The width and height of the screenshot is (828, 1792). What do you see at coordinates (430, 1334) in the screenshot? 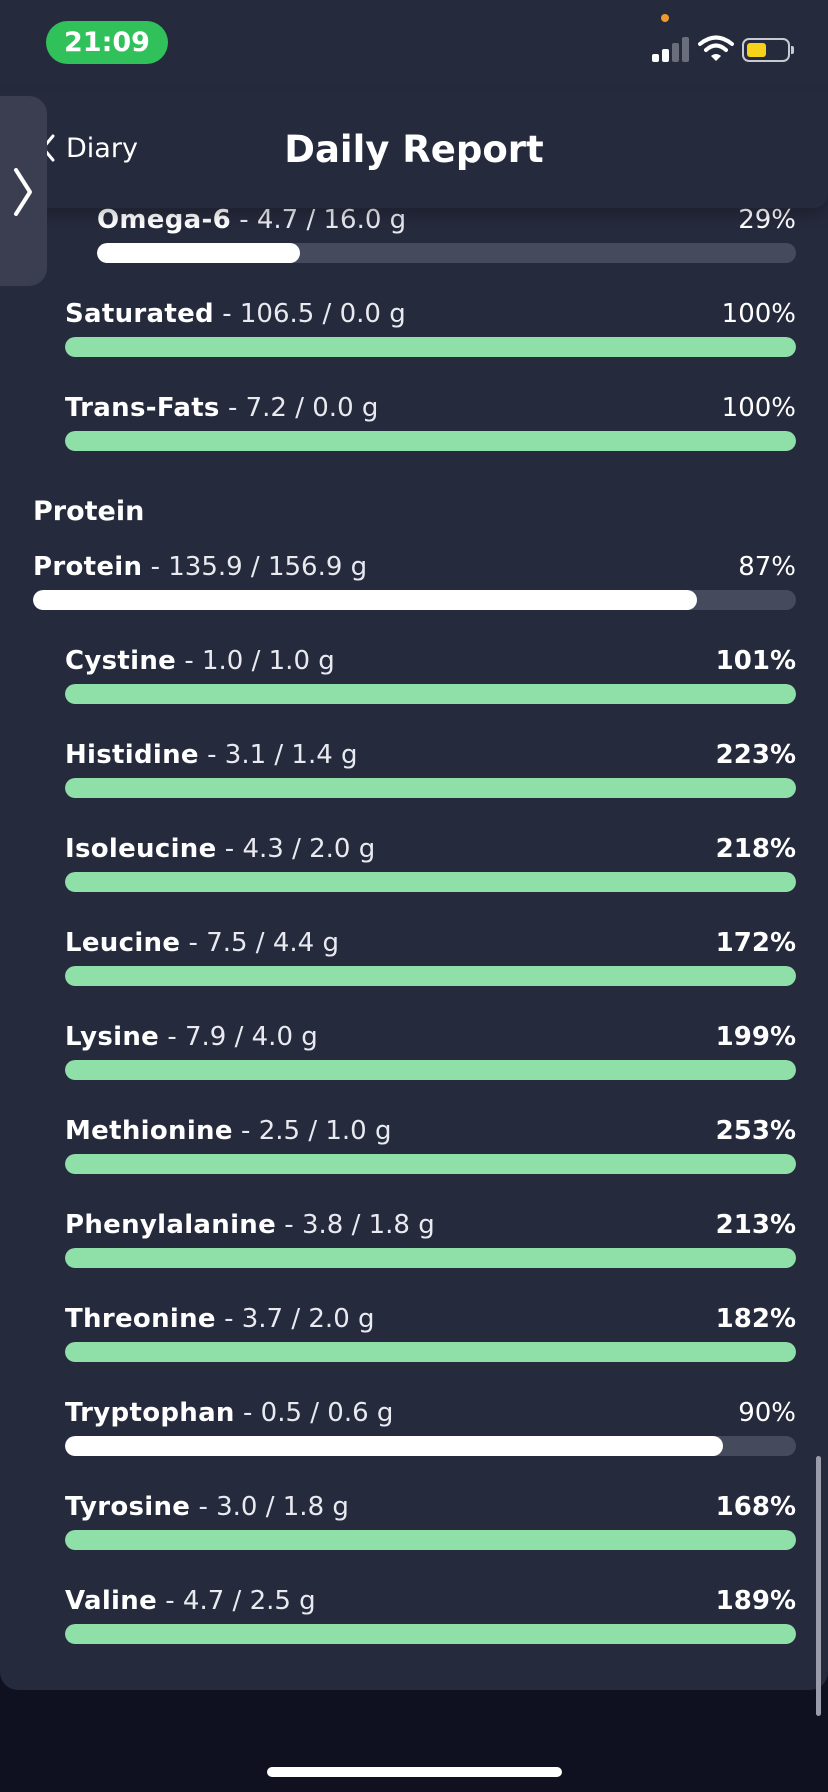
I see `nutrient-row: Threonine - 3.7 / 2.0 g 182%` at bounding box center [430, 1334].